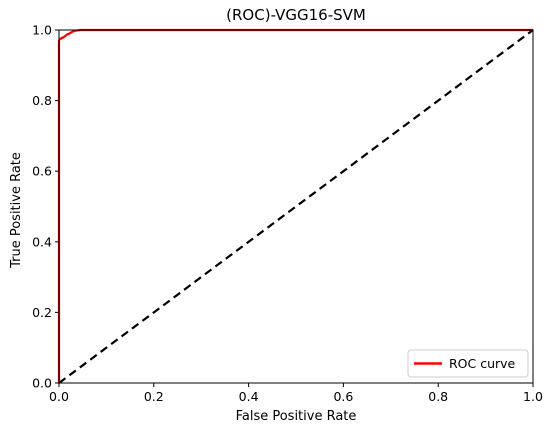 Image resolution: width=550 pixels, height=429 pixels. Describe the element at coordinates (42, 171) in the screenshot. I see `y-tick-label: 0.6` at that location.